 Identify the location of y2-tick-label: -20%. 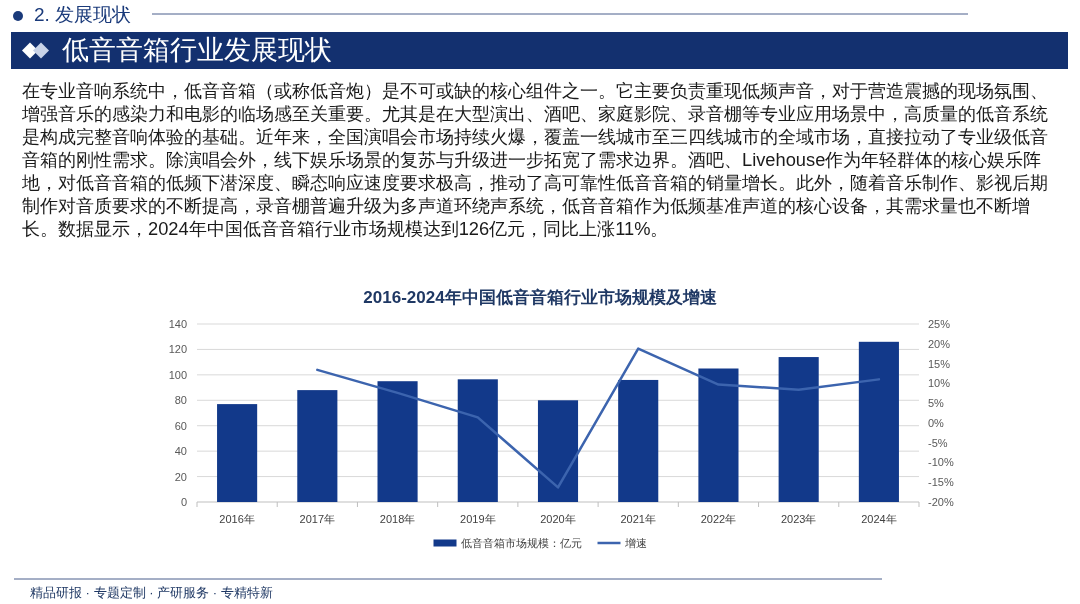
(941, 502).